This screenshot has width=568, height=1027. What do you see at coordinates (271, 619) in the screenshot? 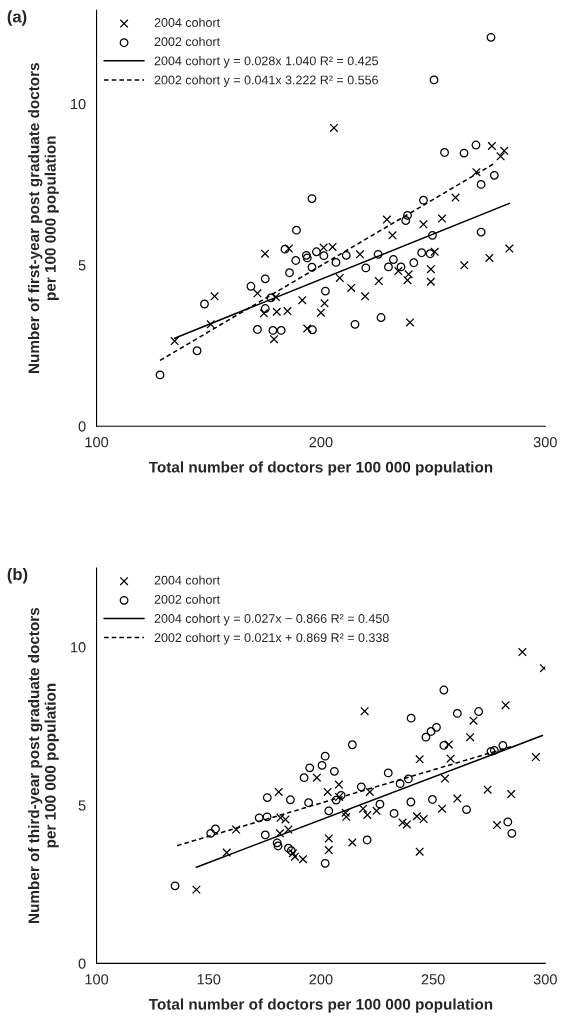
I see `legend-label: 2004 cohort y = 0.027x − 0.866 R² = 0.450` at bounding box center [271, 619].